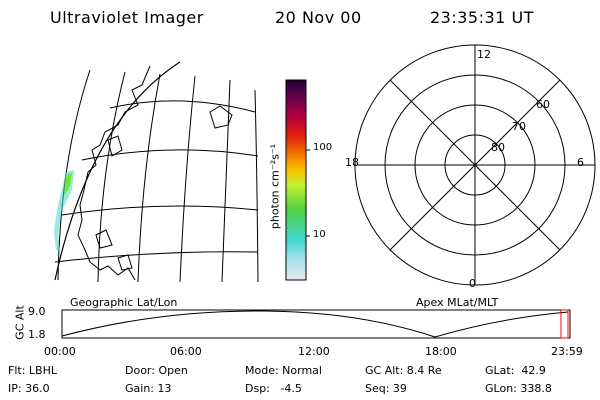 The height and width of the screenshot is (400, 600). What do you see at coordinates (518, 388) in the screenshot?
I see `glon-readout: GLon: 338.8` at bounding box center [518, 388].